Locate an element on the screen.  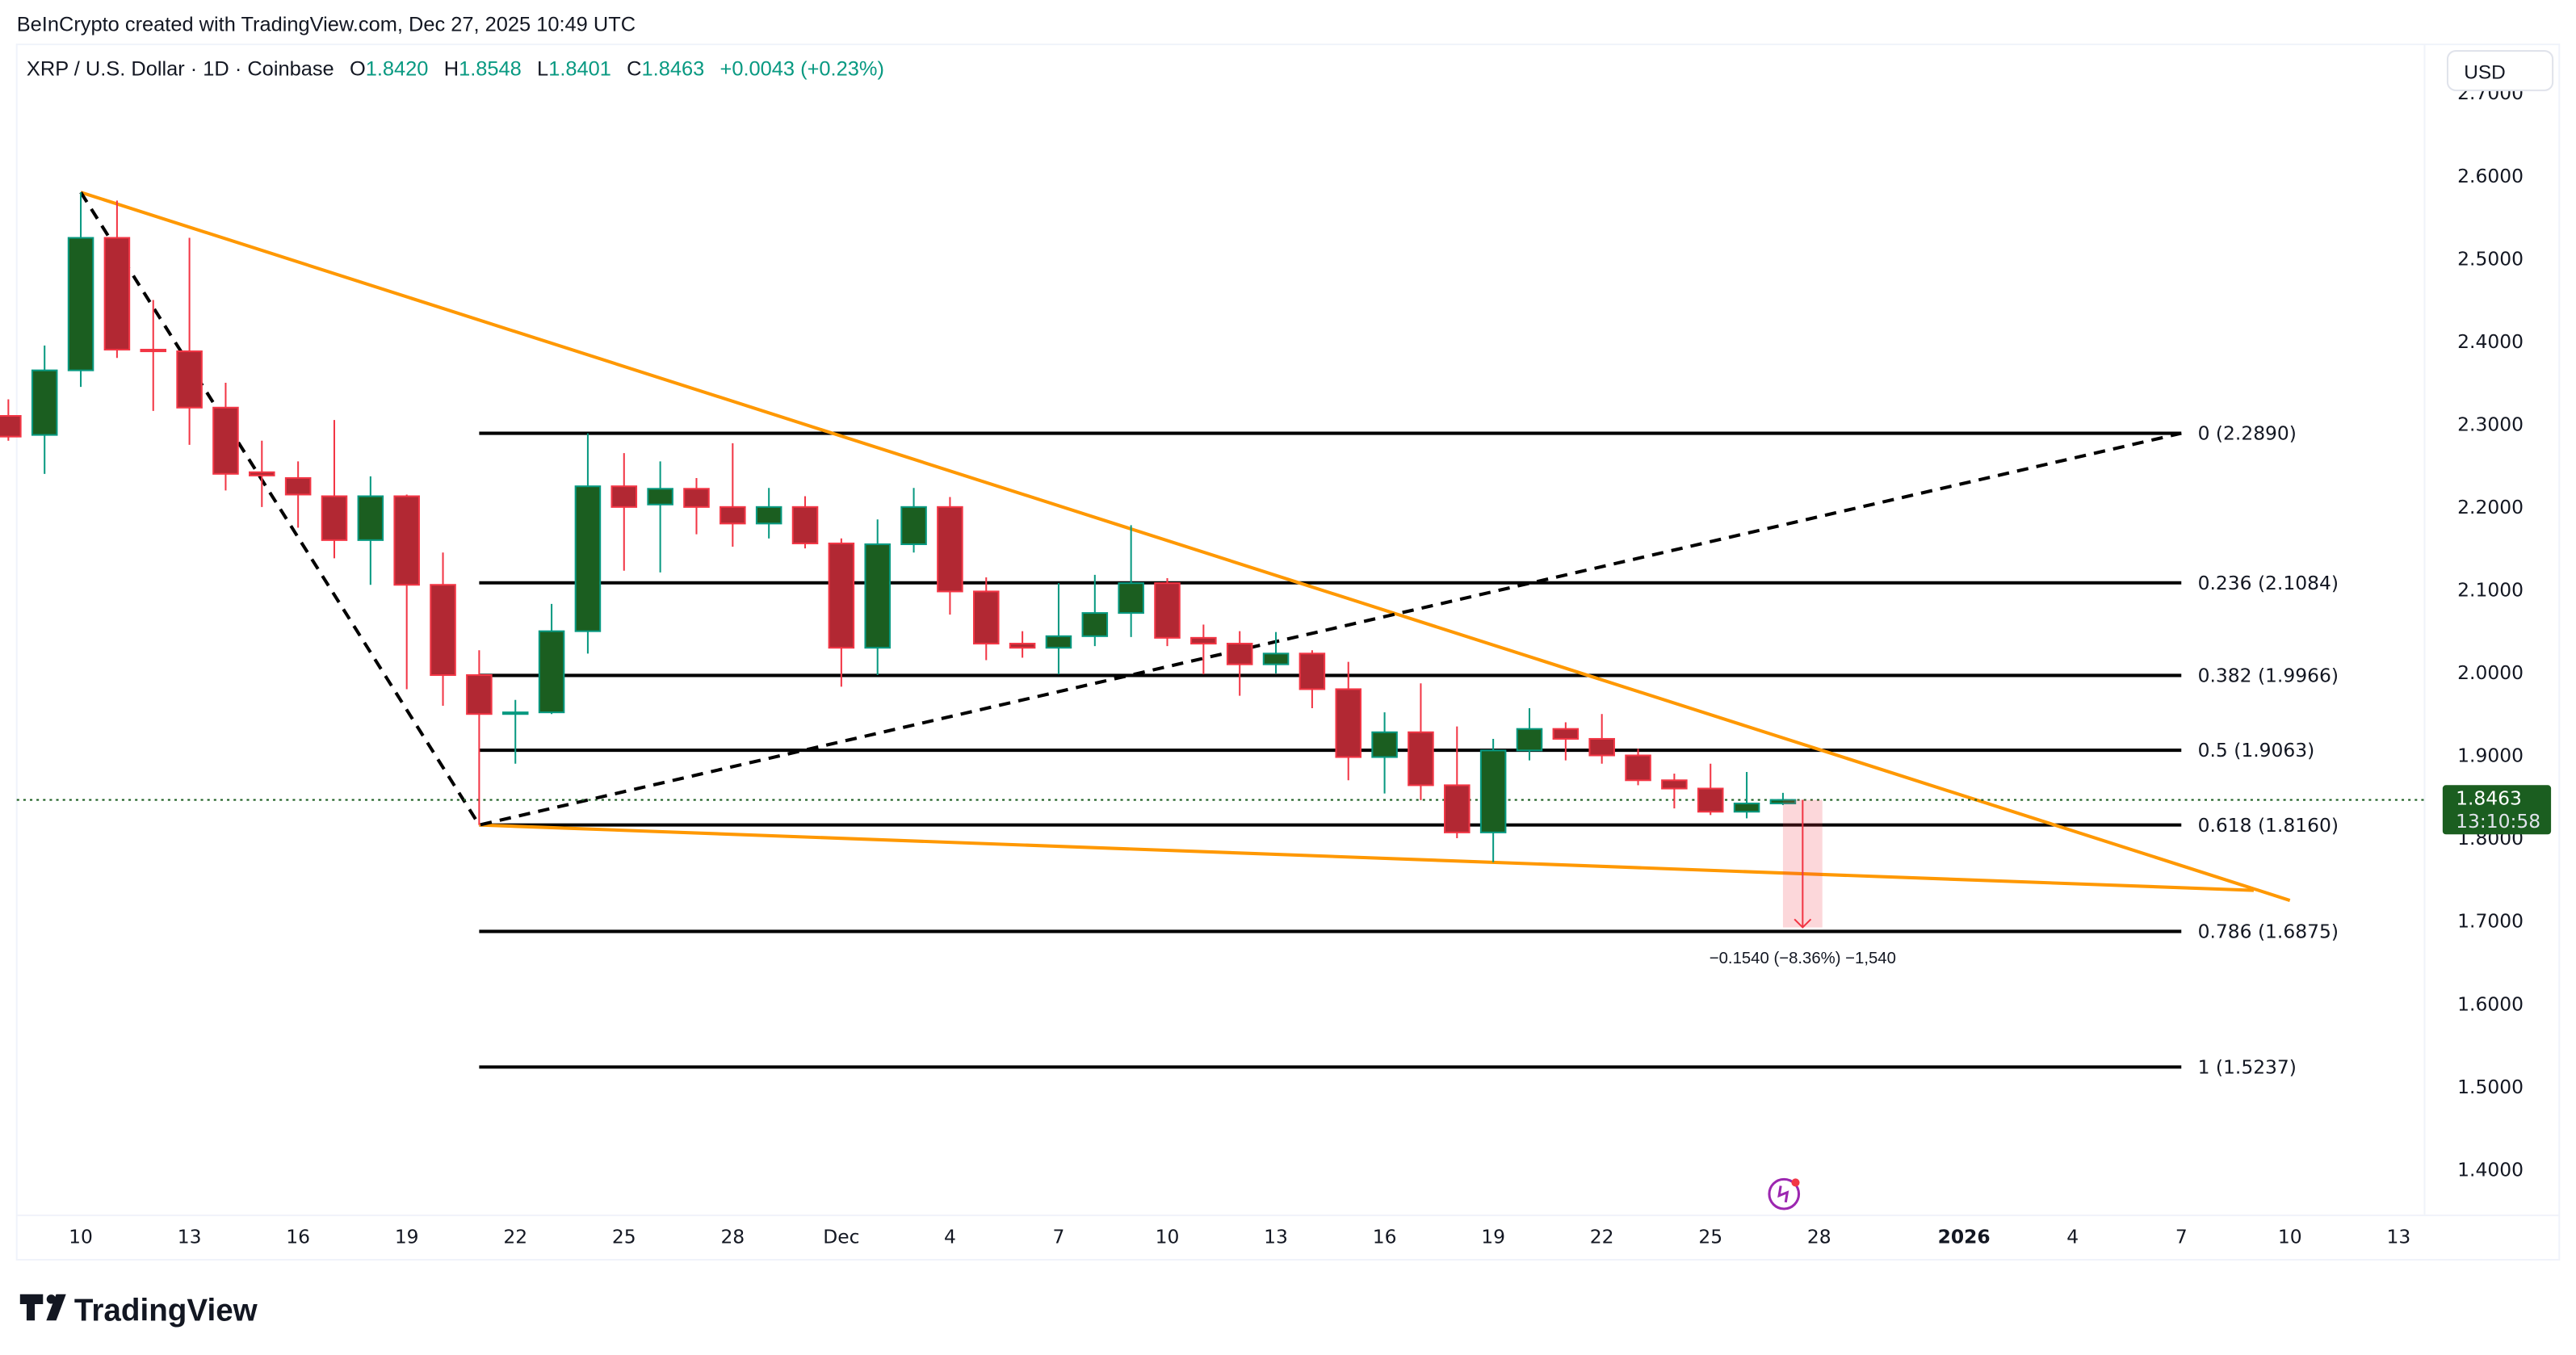
fib-level-label: 0 (2.2890) is located at coordinates (2247, 434).